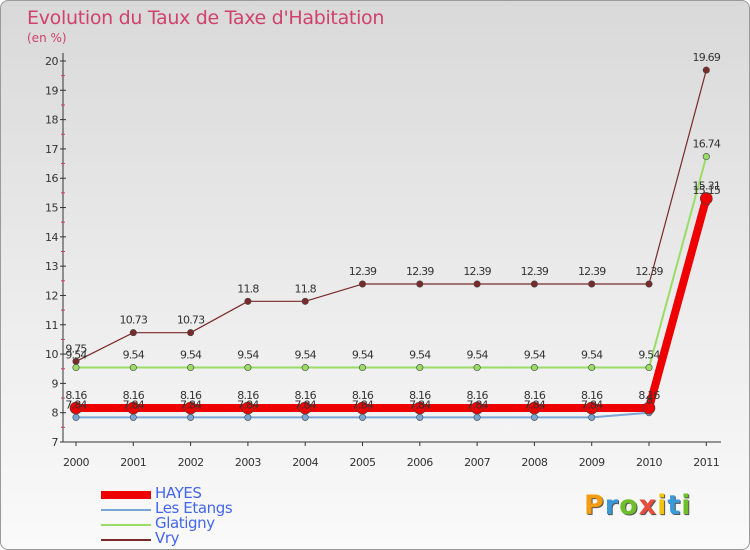  Describe the element at coordinates (206, 18) in the screenshot. I see `chart-title: Evolution du Taux de Taxe d'Habitation` at that location.